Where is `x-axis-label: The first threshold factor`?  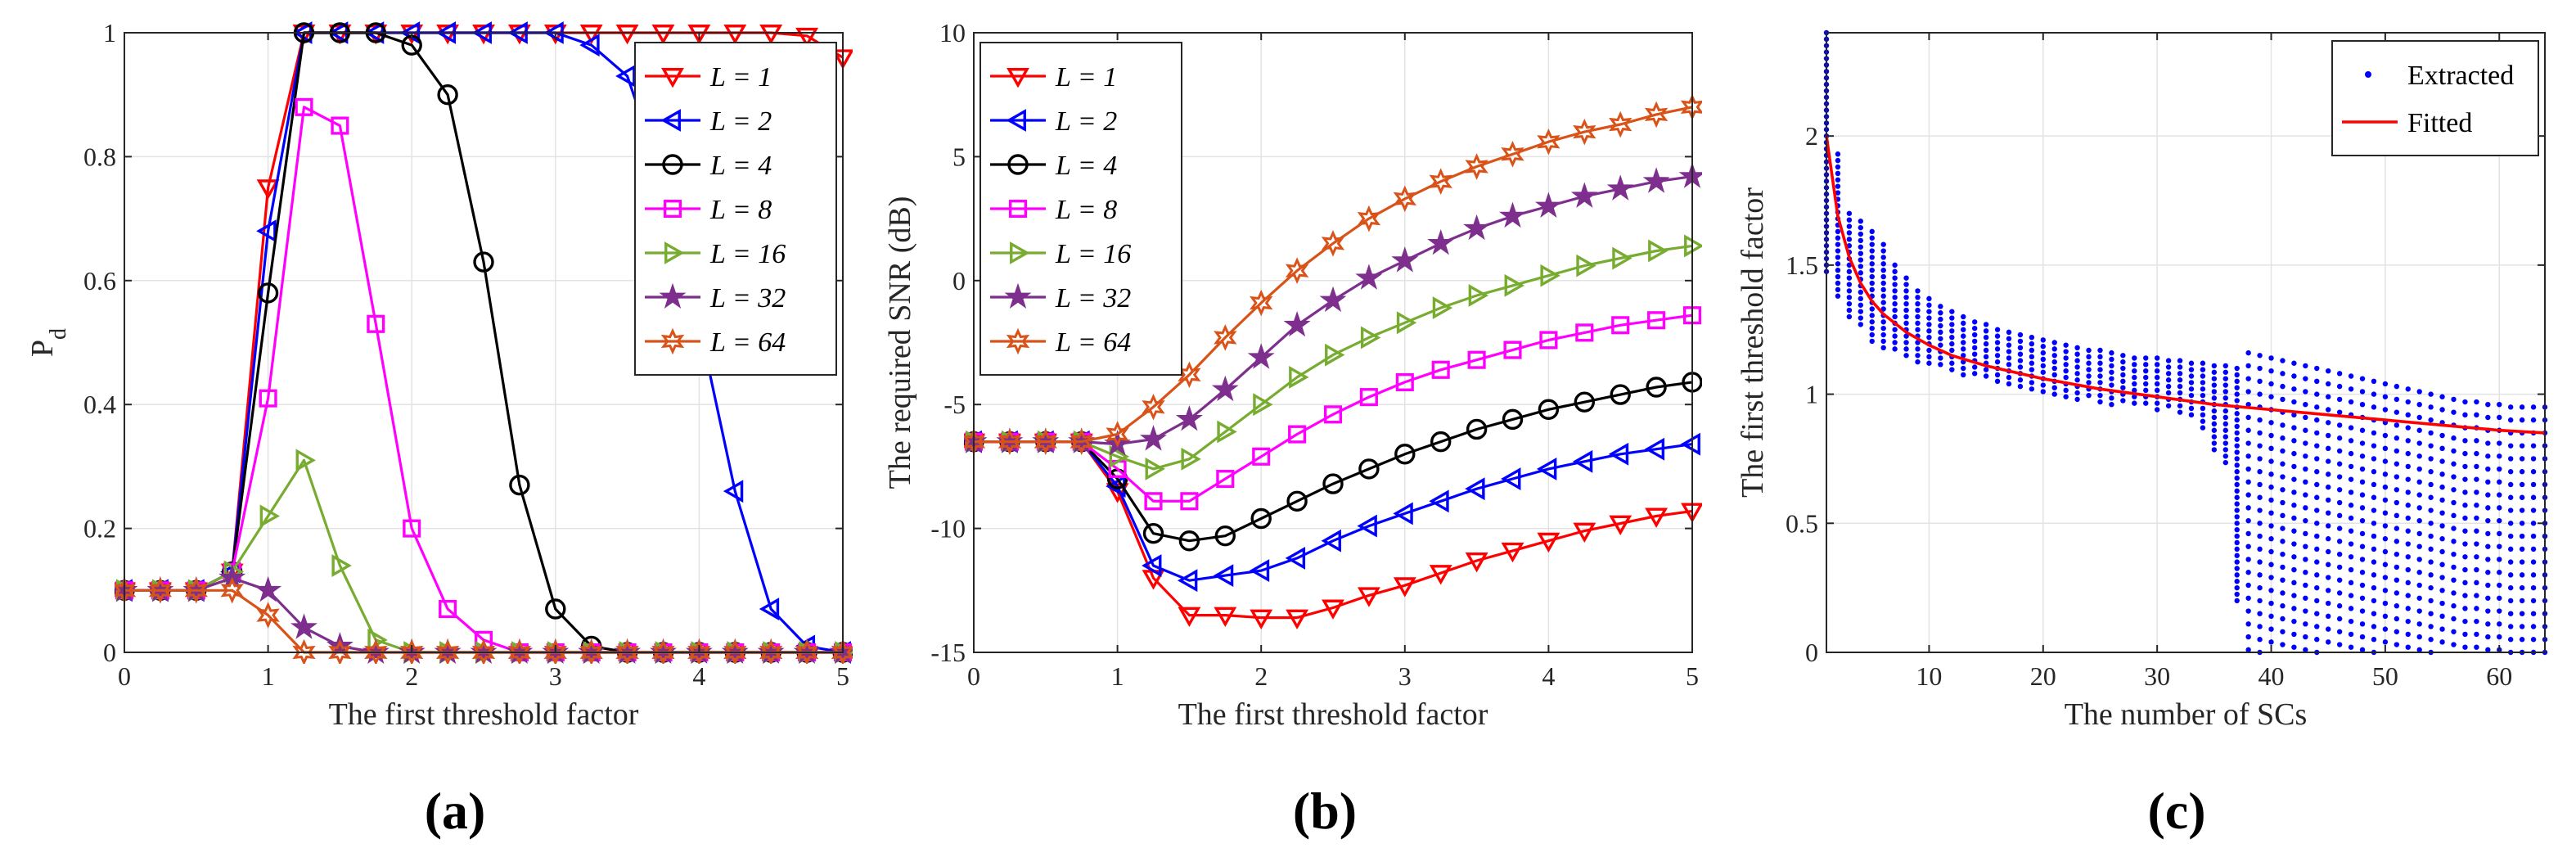
x-axis-label: The first threshold factor is located at coordinates (1333, 714).